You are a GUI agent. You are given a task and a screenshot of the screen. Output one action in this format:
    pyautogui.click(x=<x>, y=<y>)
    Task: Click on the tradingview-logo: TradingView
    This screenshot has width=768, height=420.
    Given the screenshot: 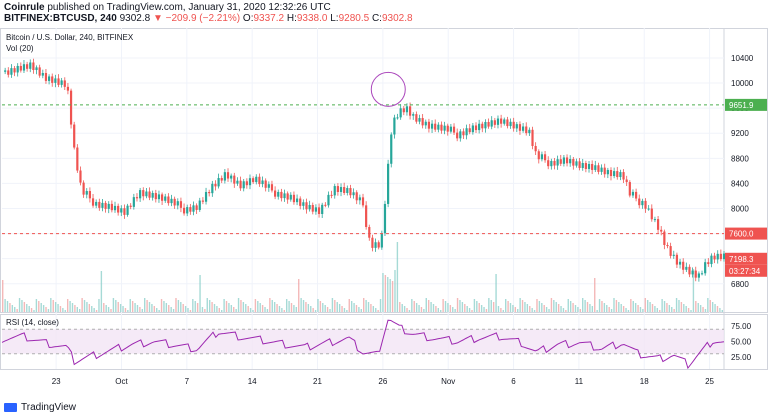 What is the action you would take?
    pyautogui.click(x=40, y=407)
    